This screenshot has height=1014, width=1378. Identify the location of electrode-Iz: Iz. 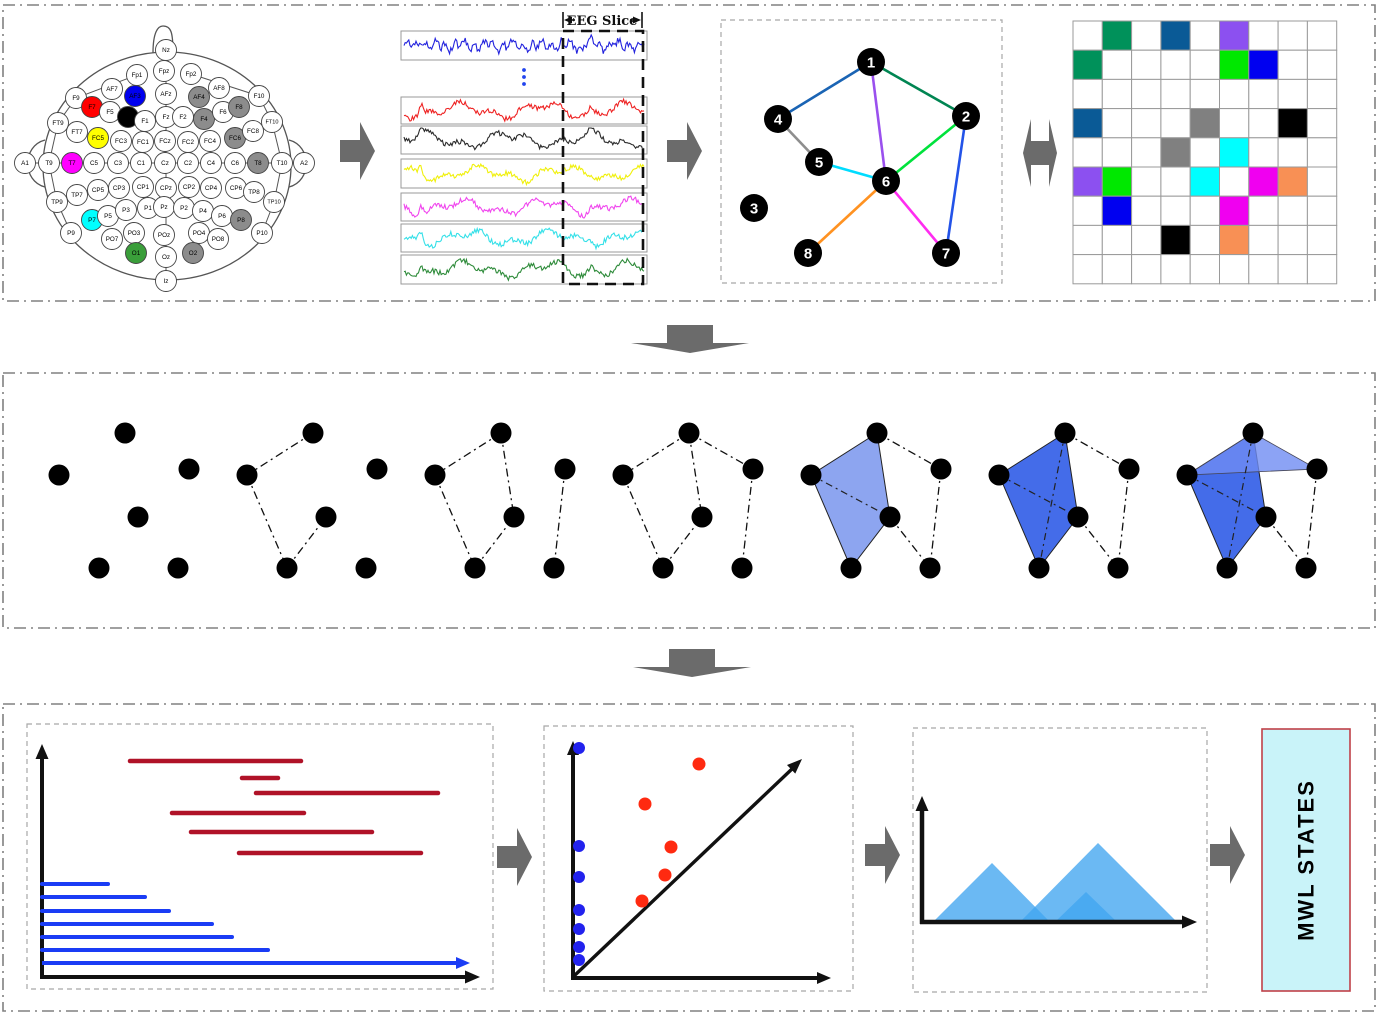
(166, 281).